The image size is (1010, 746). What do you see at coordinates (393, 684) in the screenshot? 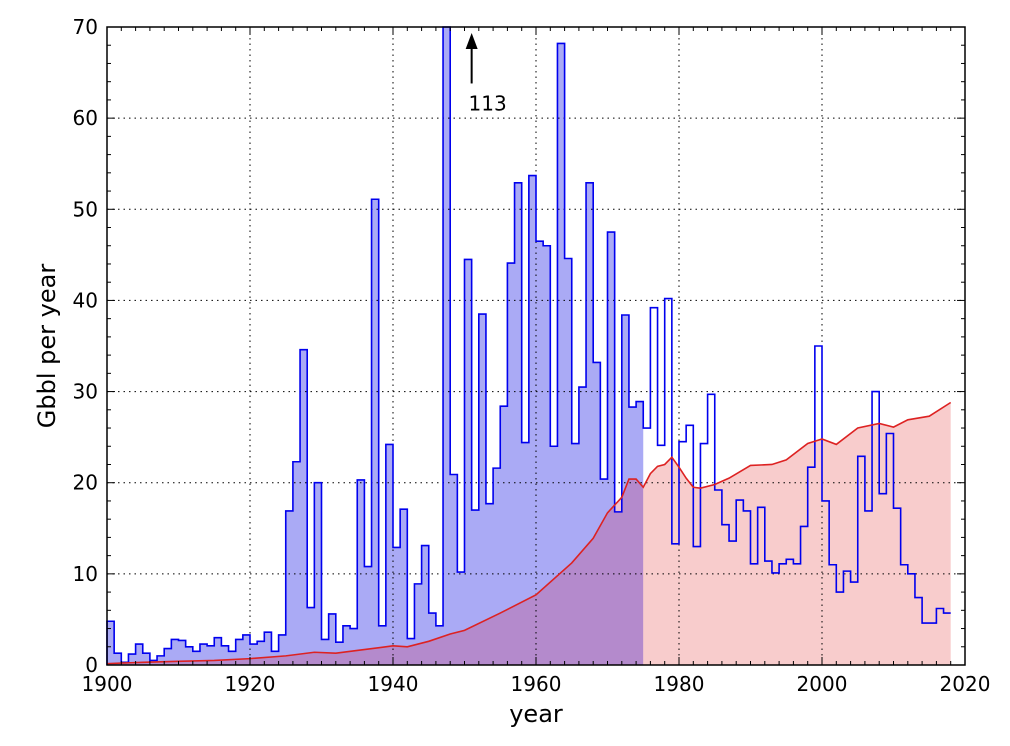
I see `x-tick-label: 1940` at bounding box center [393, 684].